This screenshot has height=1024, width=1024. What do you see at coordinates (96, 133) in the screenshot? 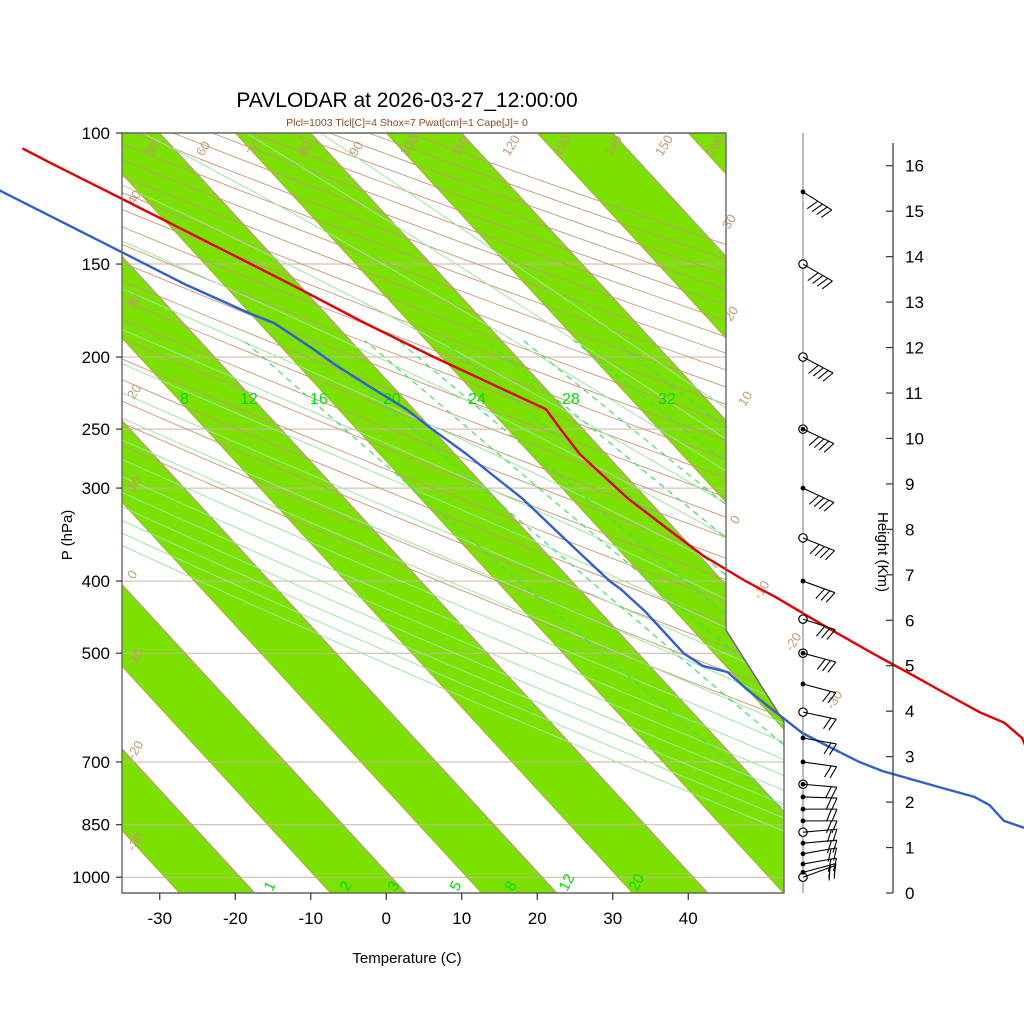
I see `pressure-tick-label: 100` at bounding box center [96, 133].